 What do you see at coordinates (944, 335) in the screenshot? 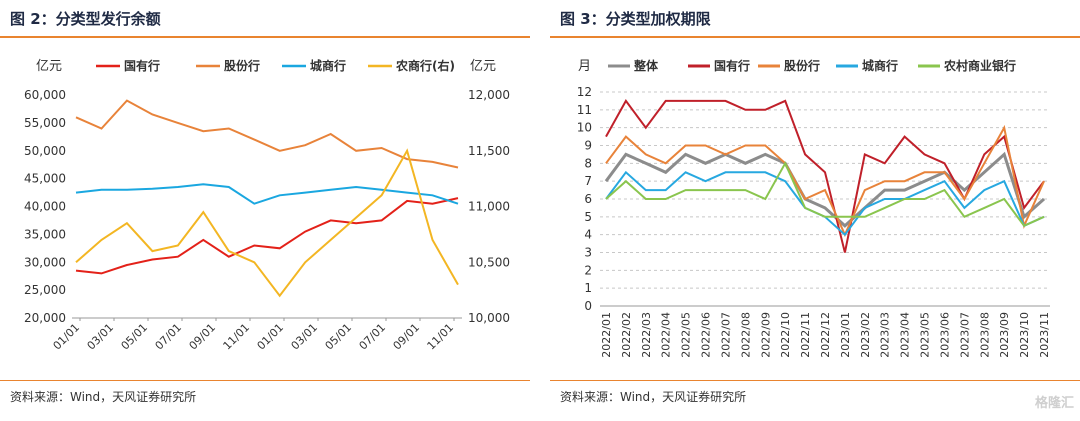
I see `x-tick-label: 2023/06` at bounding box center [944, 335].